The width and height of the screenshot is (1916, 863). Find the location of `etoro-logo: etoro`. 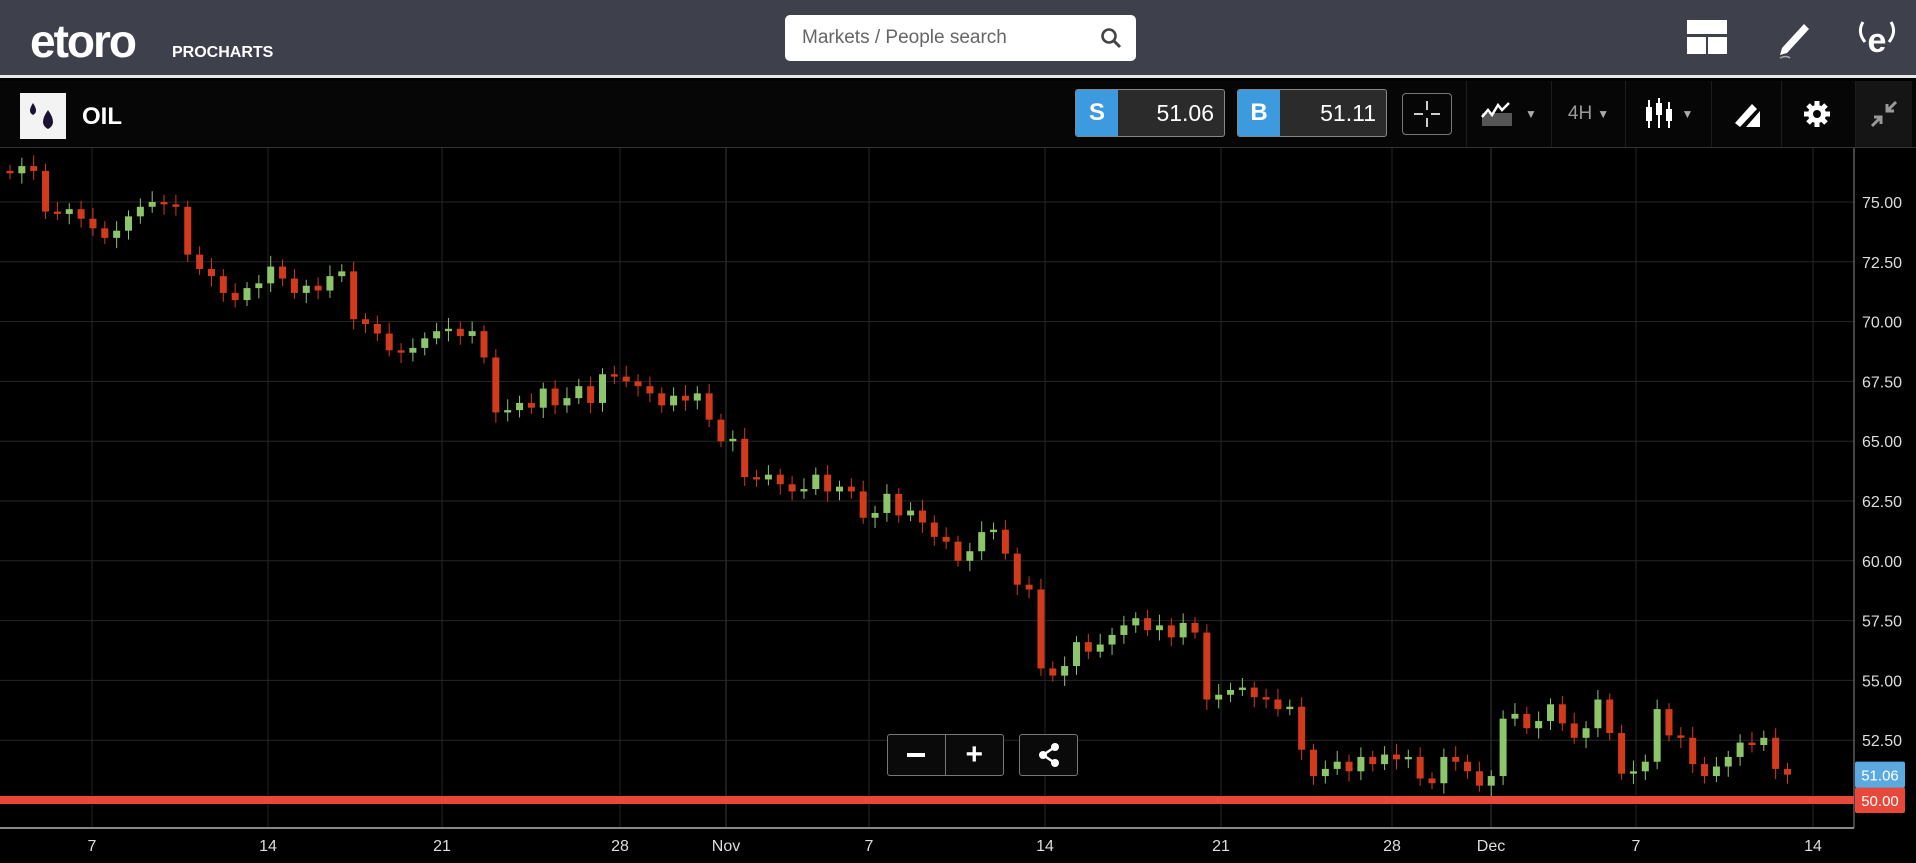

etoro-logo: etoro is located at coordinates (83, 41).